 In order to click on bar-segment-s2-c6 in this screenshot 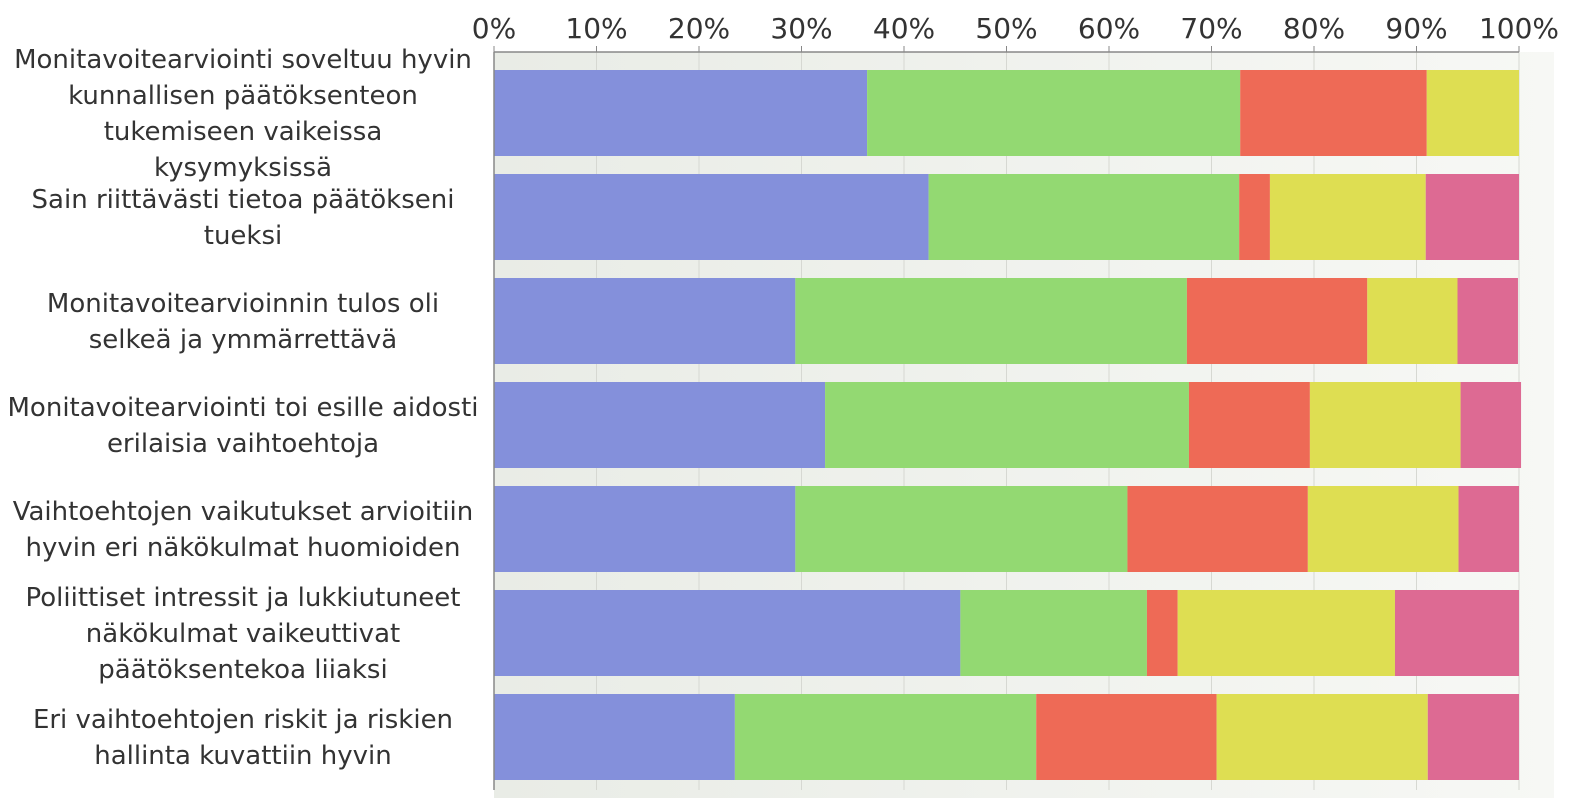, I will do `click(1053, 633)`.